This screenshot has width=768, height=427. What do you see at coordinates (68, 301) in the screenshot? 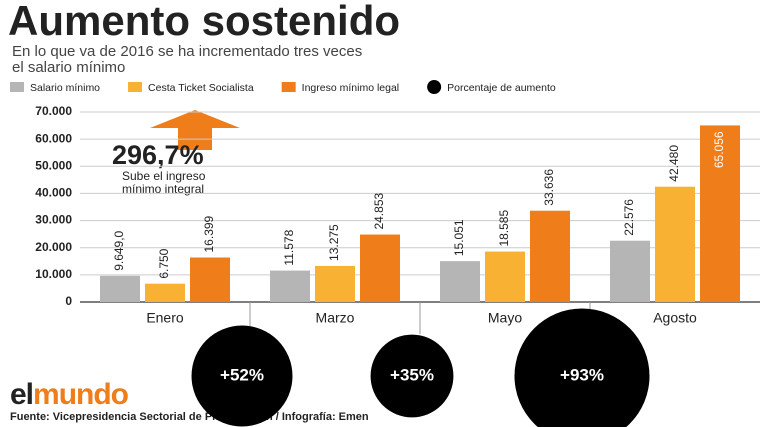
I see `y-tick-label: 0` at bounding box center [68, 301].